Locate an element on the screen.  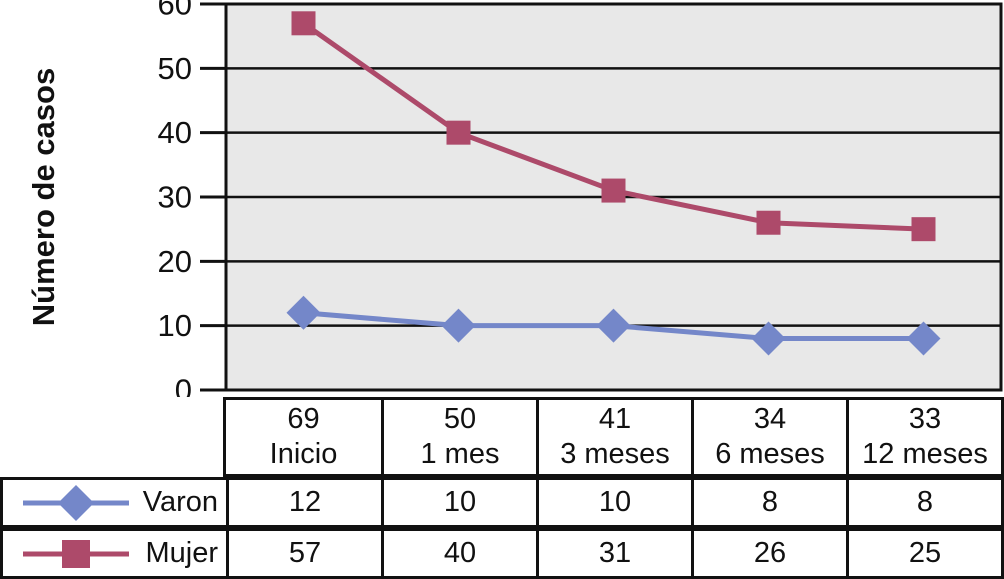
x-category-cell: 41 3 meses is located at coordinates (613, 437).